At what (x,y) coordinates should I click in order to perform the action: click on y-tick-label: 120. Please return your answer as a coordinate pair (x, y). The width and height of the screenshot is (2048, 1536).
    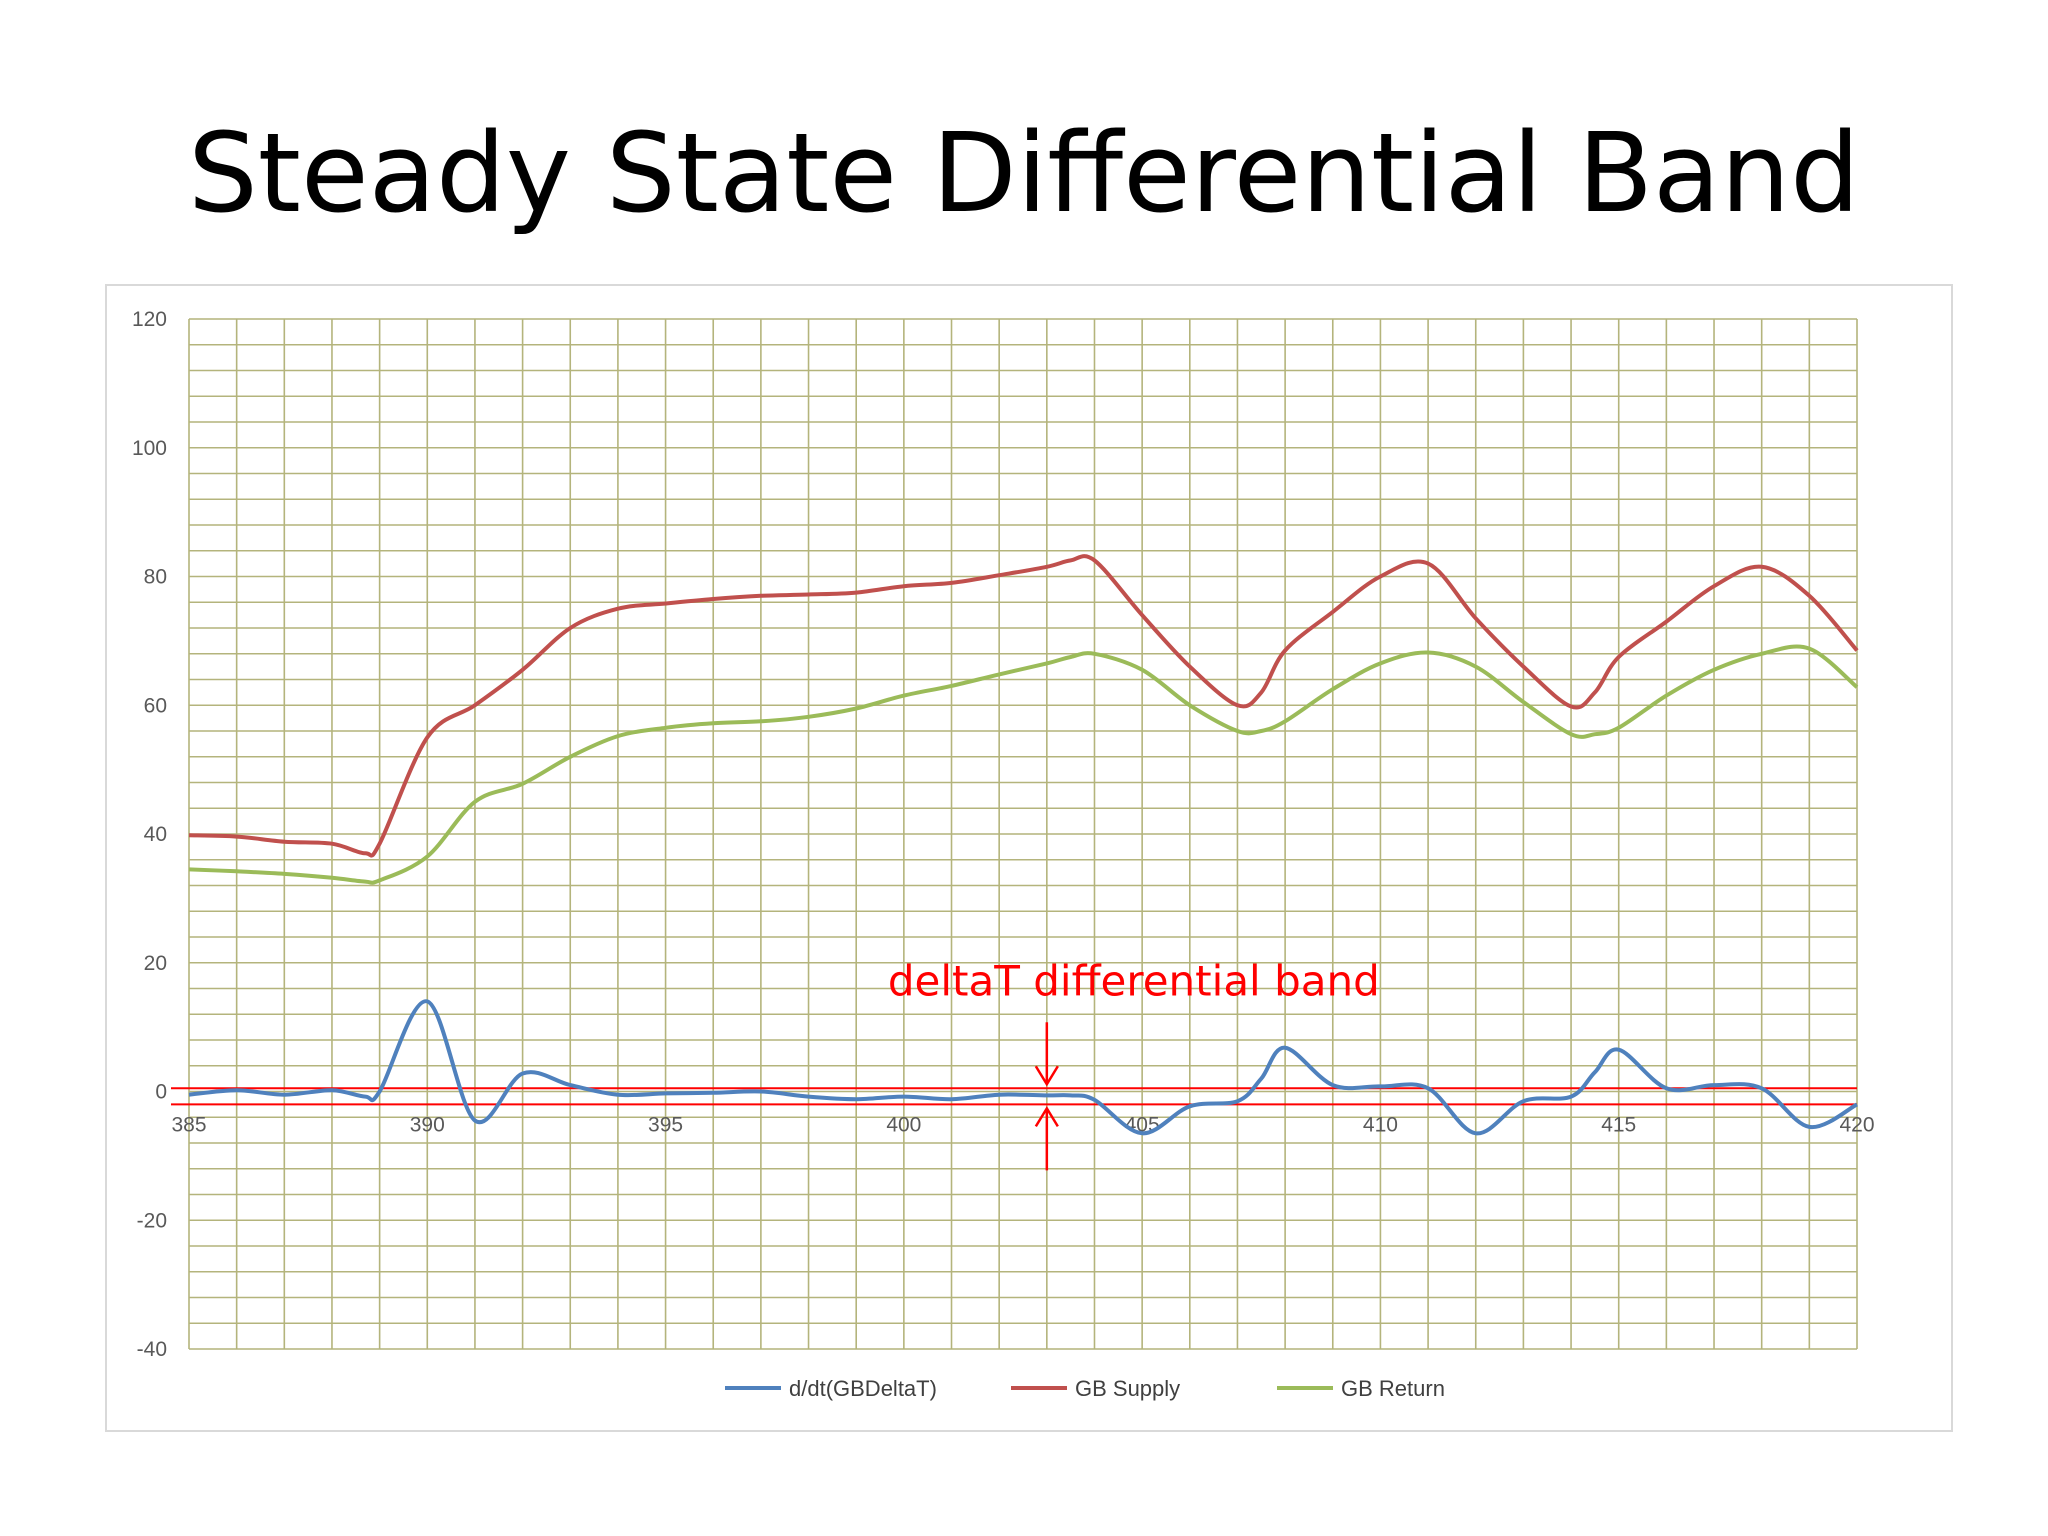
    Looking at the image, I should click on (149, 319).